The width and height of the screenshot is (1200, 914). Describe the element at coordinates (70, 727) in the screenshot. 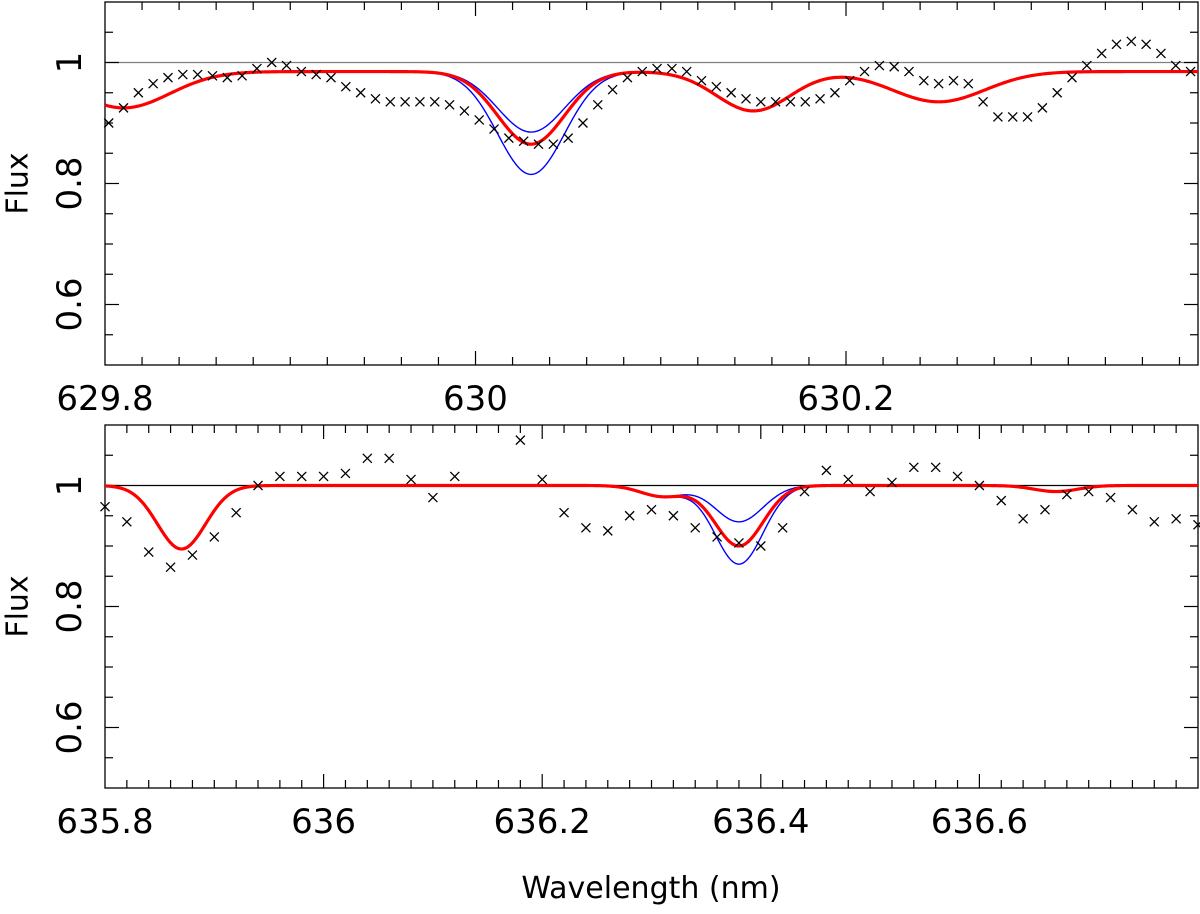

I see `y-tick-label: 0.6` at that location.